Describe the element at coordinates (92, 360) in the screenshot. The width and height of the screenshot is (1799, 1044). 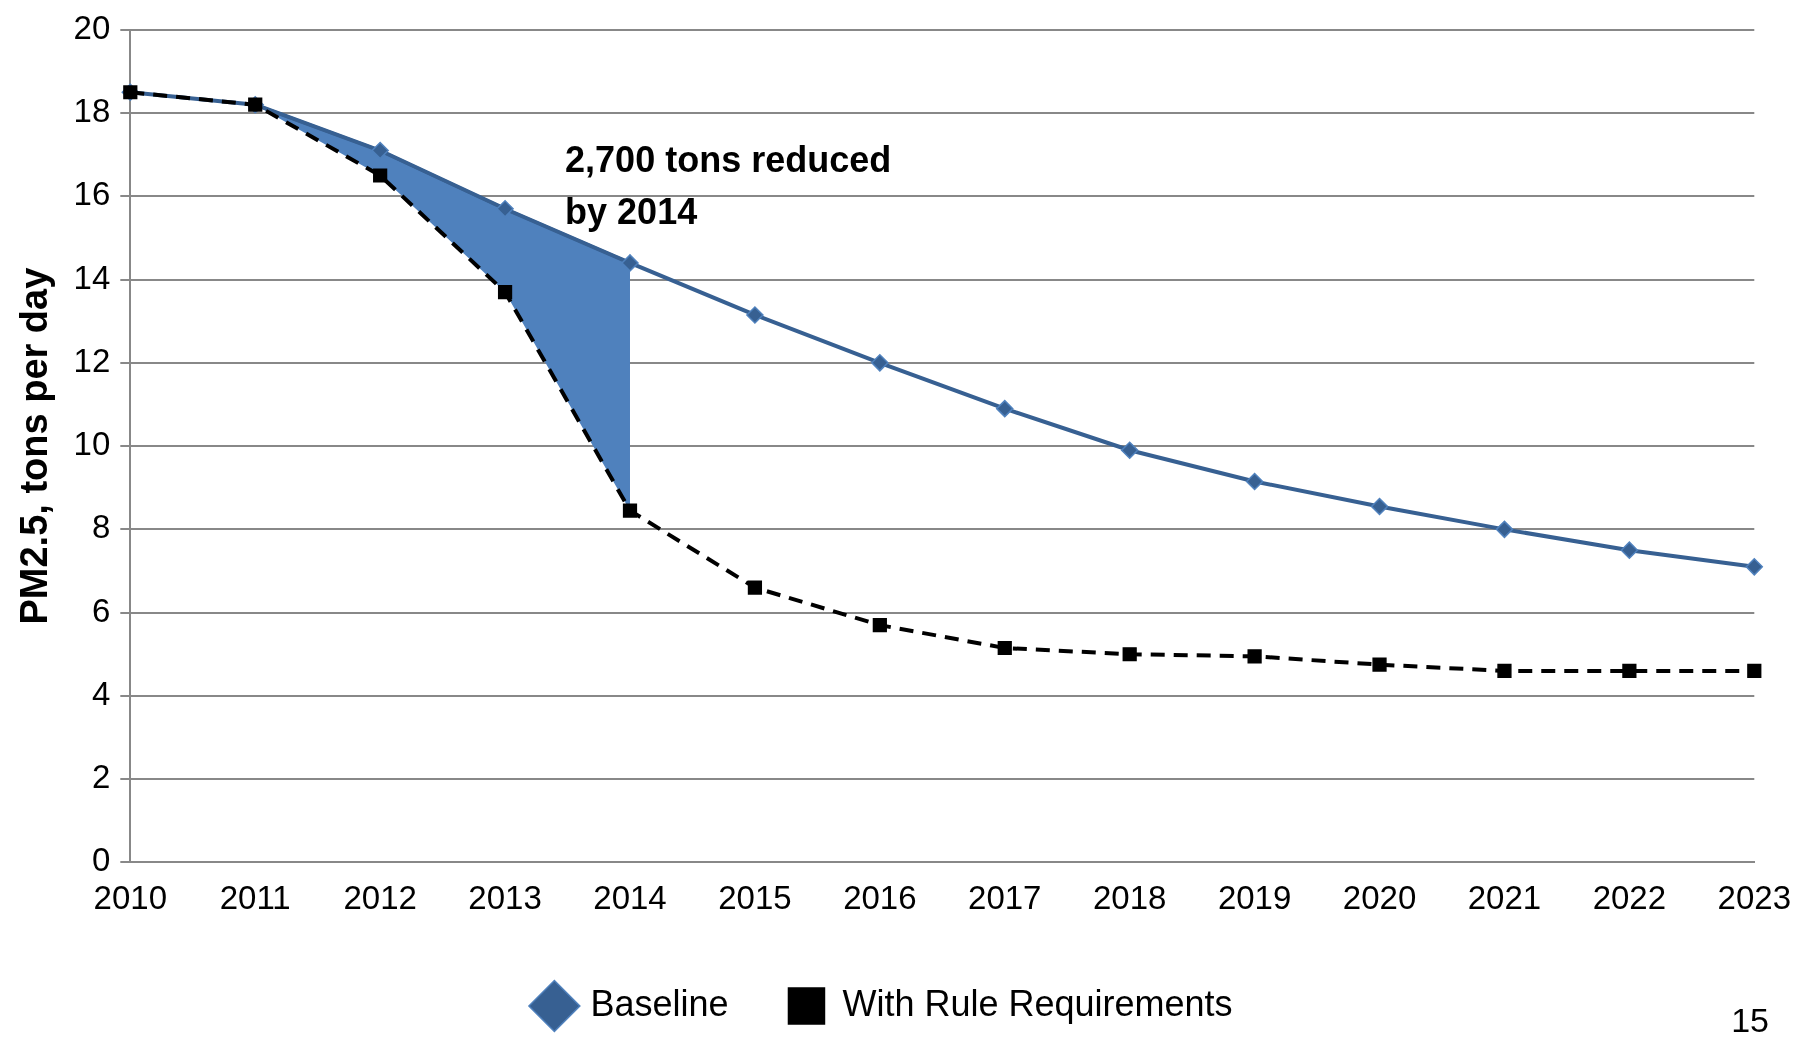
I see `y-tick-label: 12` at that location.